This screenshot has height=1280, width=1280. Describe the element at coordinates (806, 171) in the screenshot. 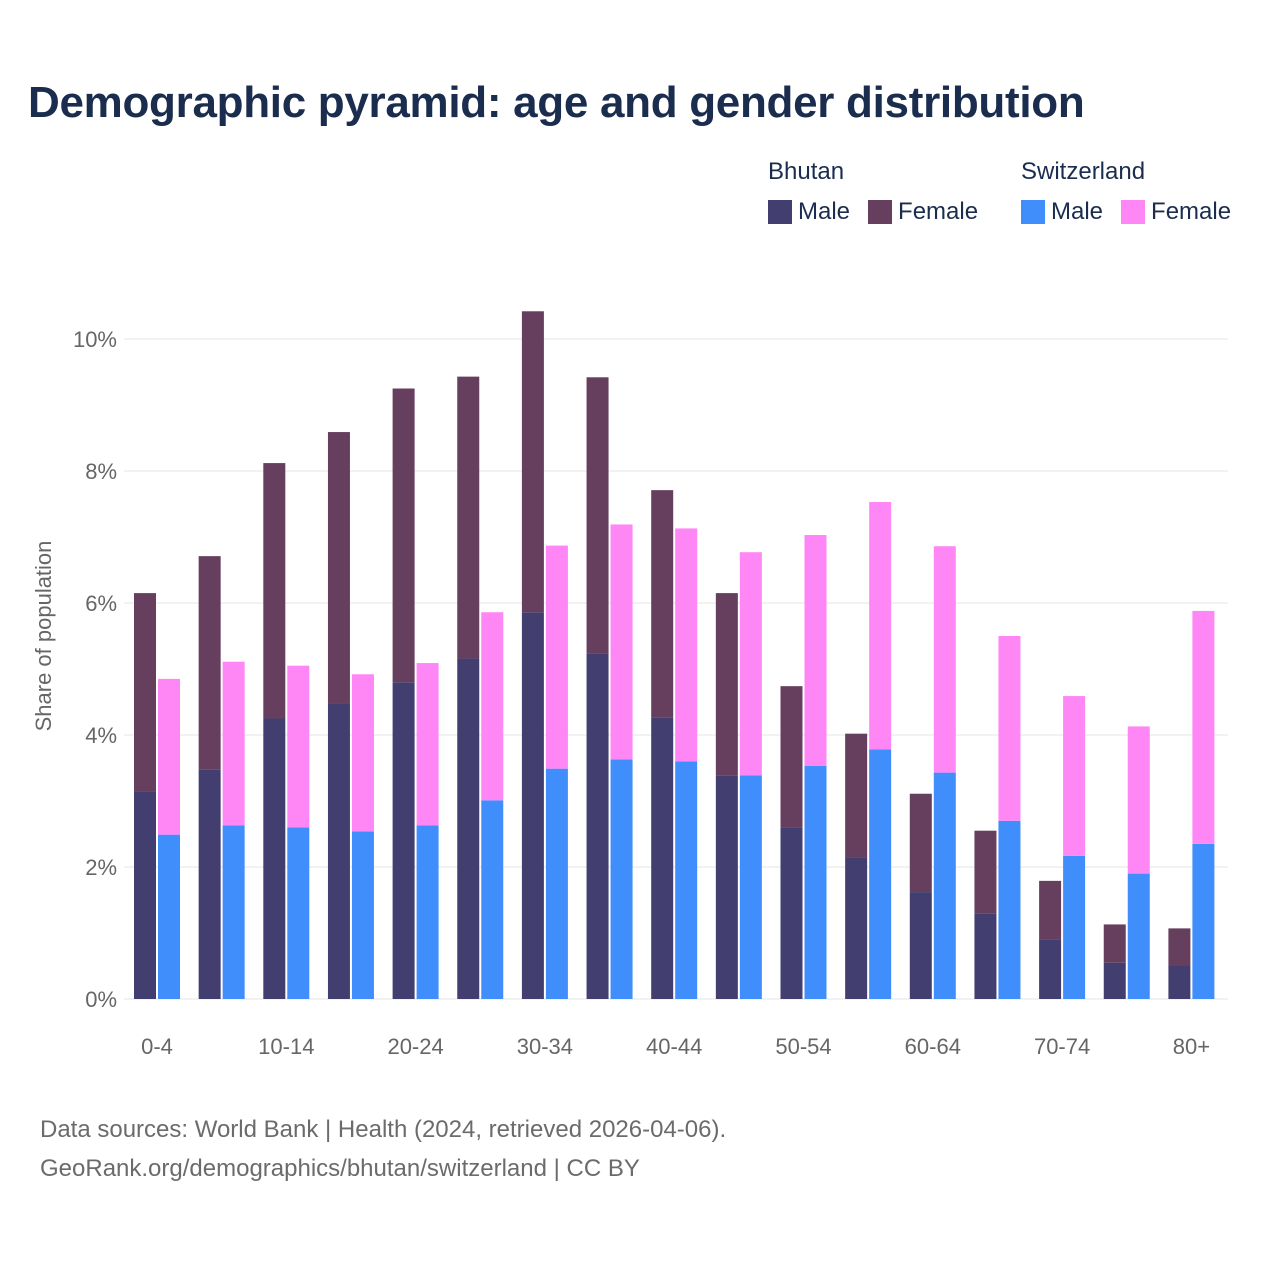

I see `legend-group-label: Bhutan` at that location.